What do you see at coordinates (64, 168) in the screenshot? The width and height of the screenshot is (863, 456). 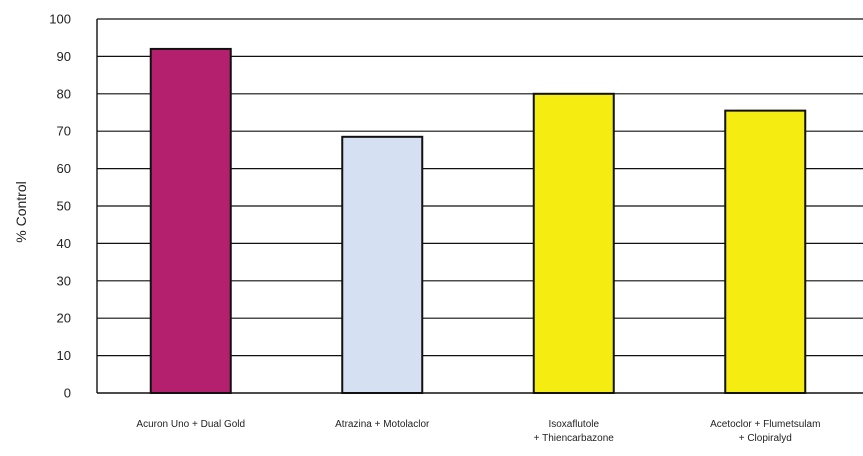 I see `y-tick-label: 60` at bounding box center [64, 168].